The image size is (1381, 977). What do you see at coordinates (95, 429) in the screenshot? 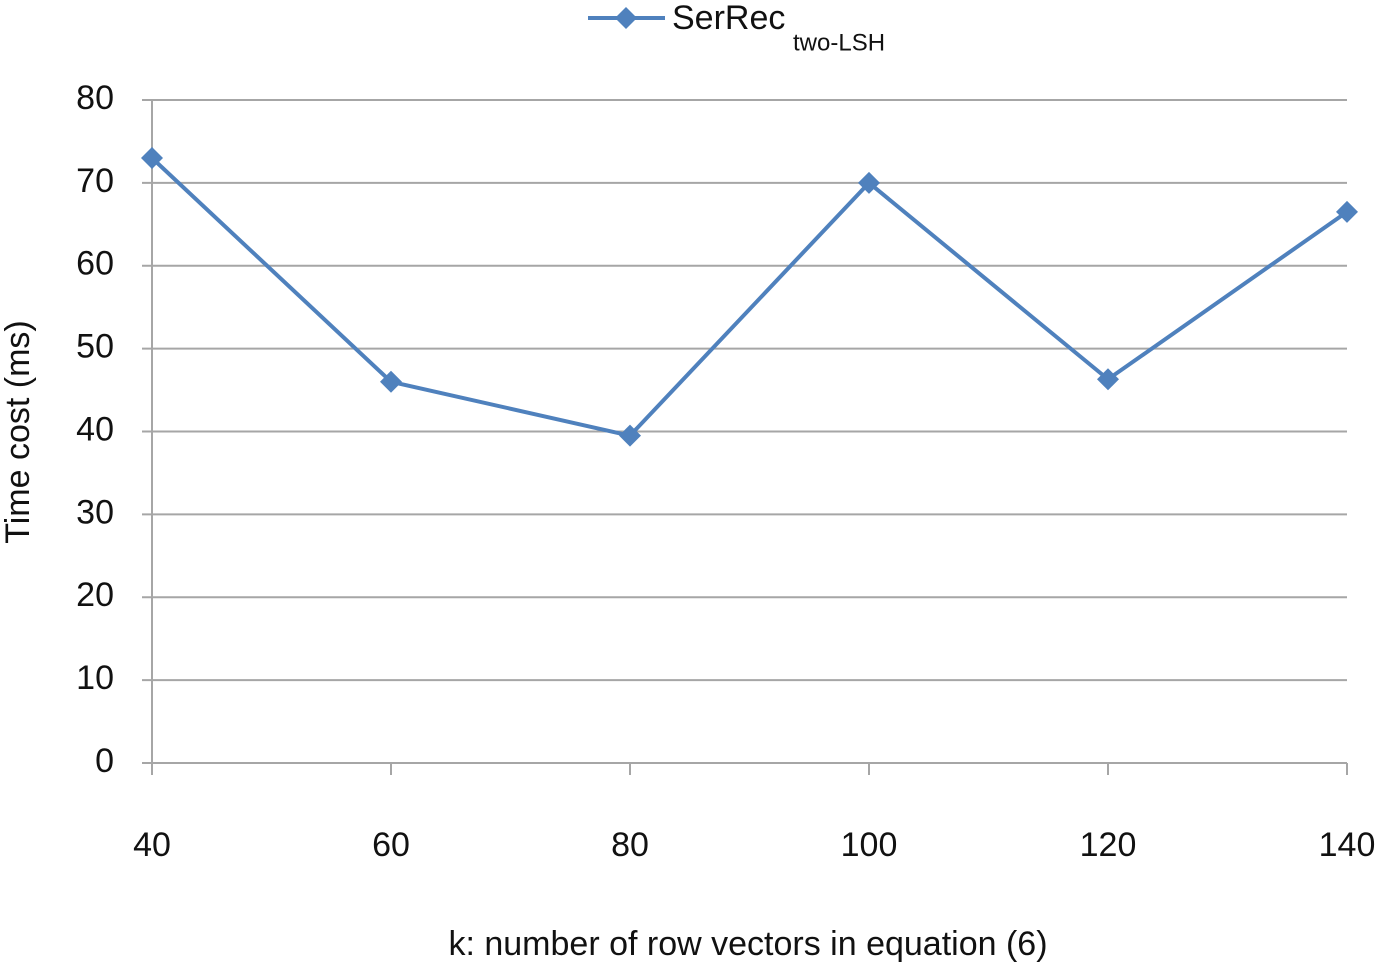
I see `y-tick-label: 40` at bounding box center [95, 429].